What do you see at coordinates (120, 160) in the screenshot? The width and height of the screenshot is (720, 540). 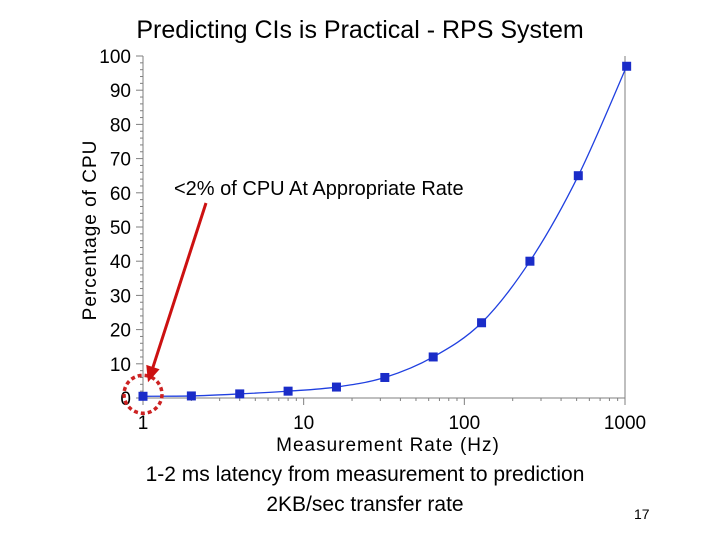 I see `y-tick-label: 70` at bounding box center [120, 160].